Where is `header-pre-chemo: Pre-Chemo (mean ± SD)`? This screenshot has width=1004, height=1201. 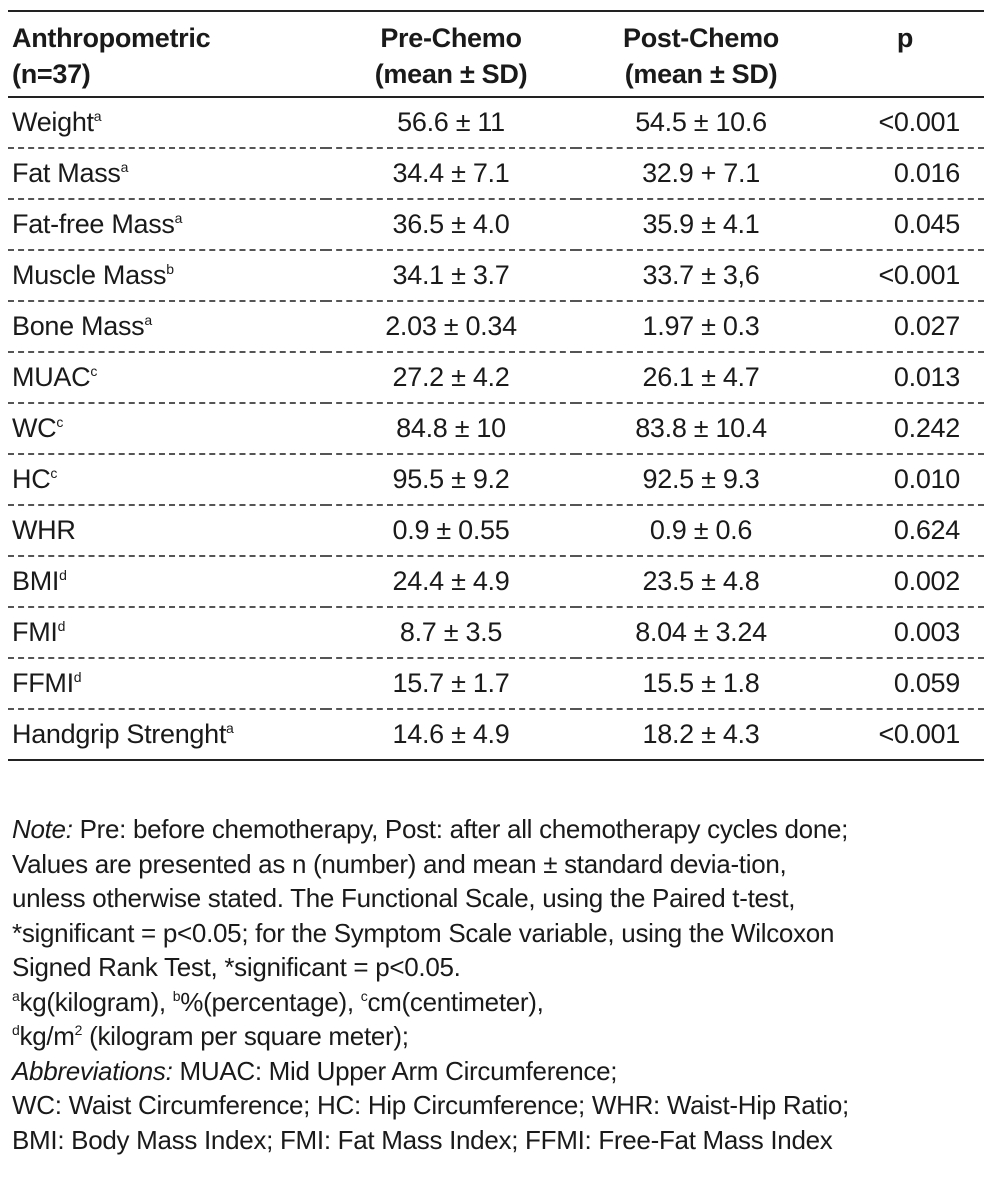
header-pre-chemo: Pre-Chemo (mean ± SD) is located at coordinates (451, 56).